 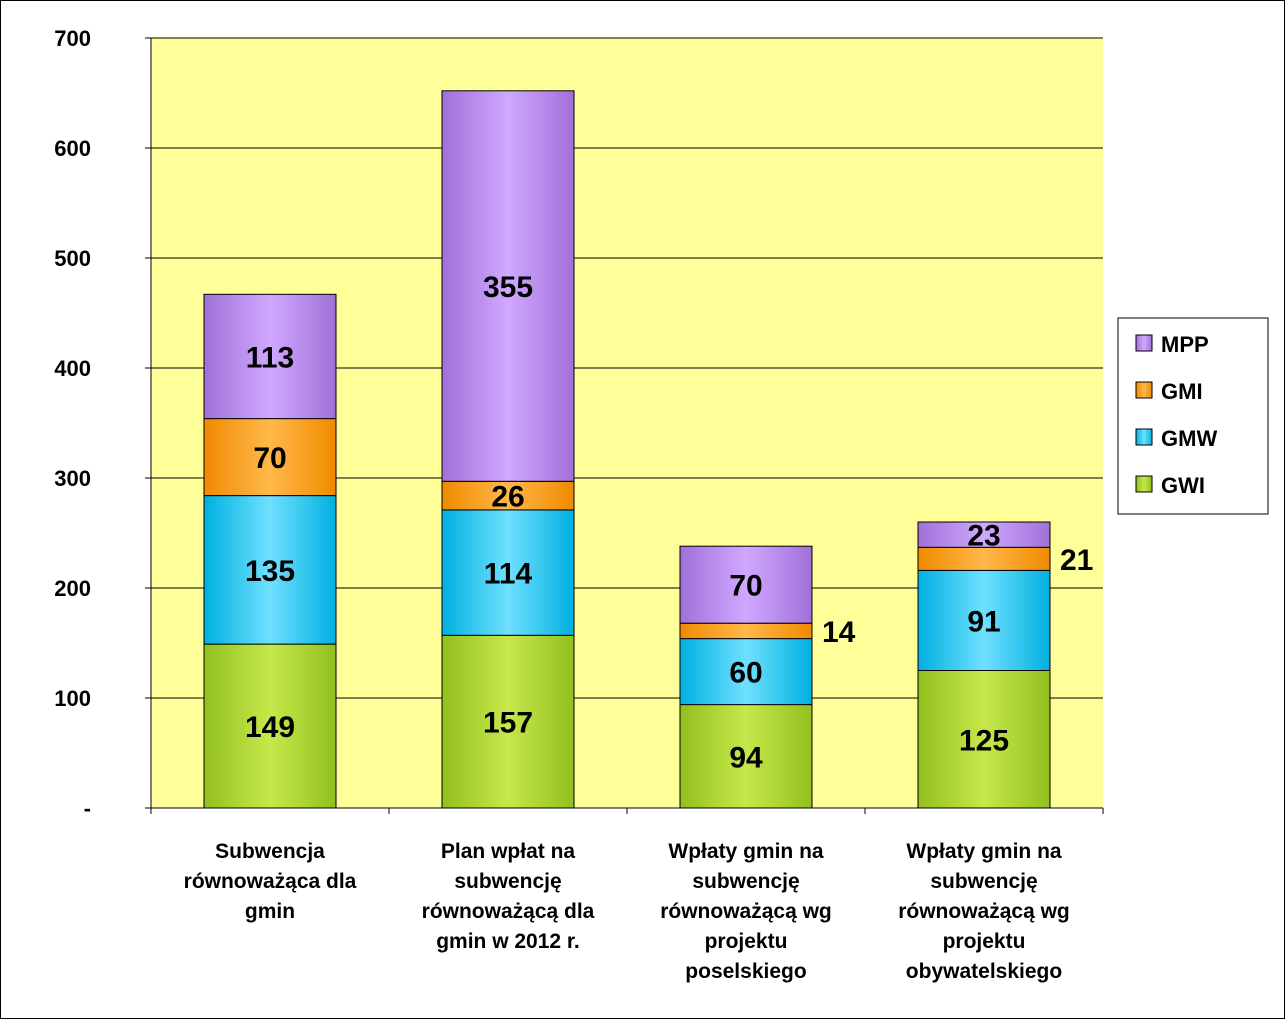 I want to click on x-tick-label: obywatelskiego, so click(x=984, y=971).